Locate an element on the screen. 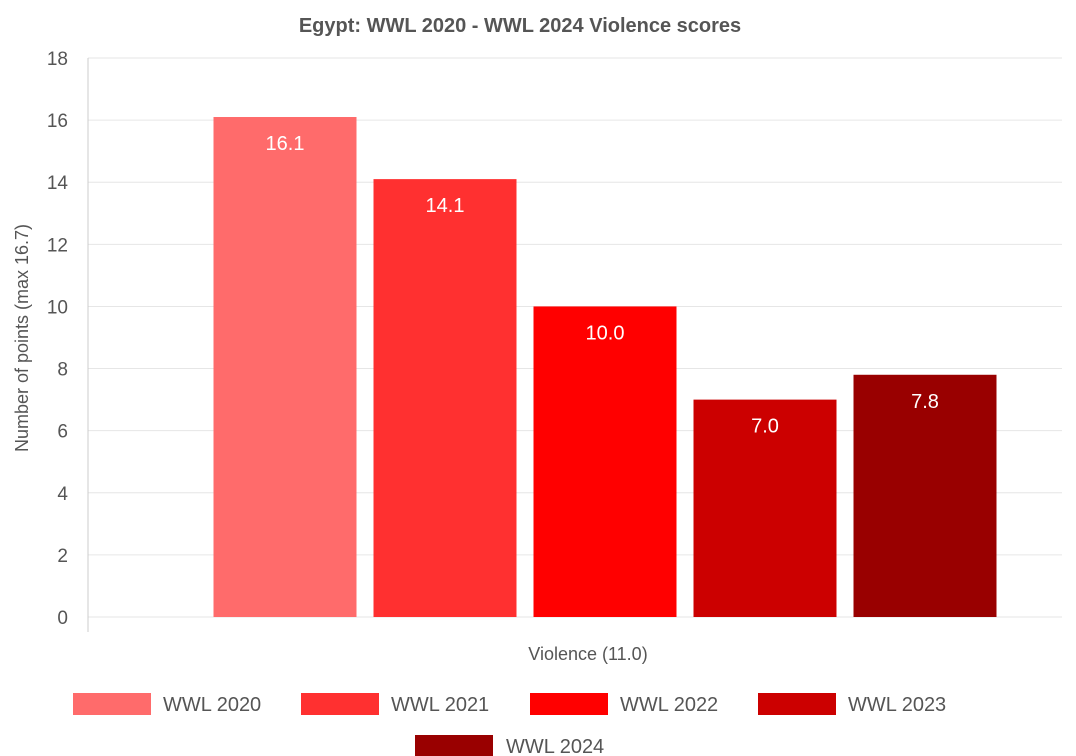  y-tick-label: 16 is located at coordinates (57, 121).